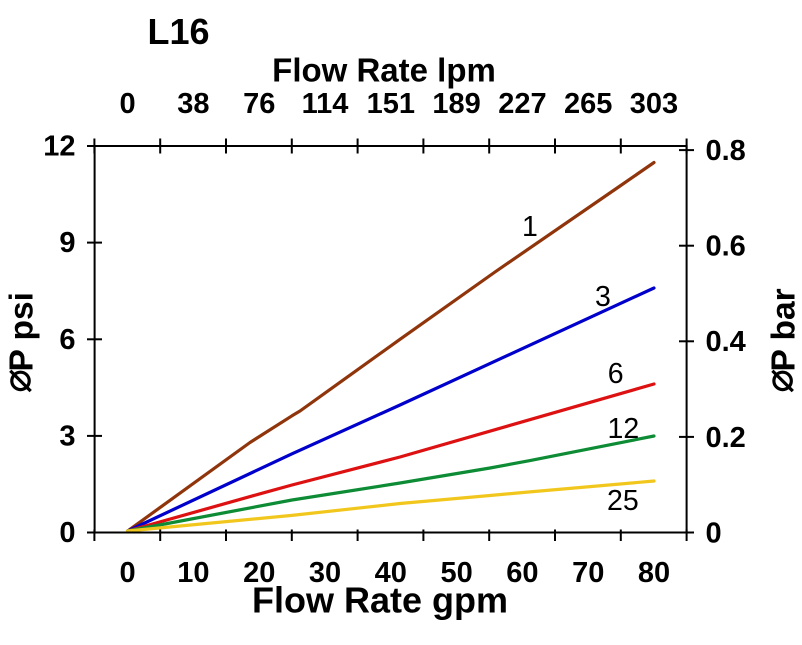  I want to click on svg-text: Flow Rate gpm, so click(380, 600).